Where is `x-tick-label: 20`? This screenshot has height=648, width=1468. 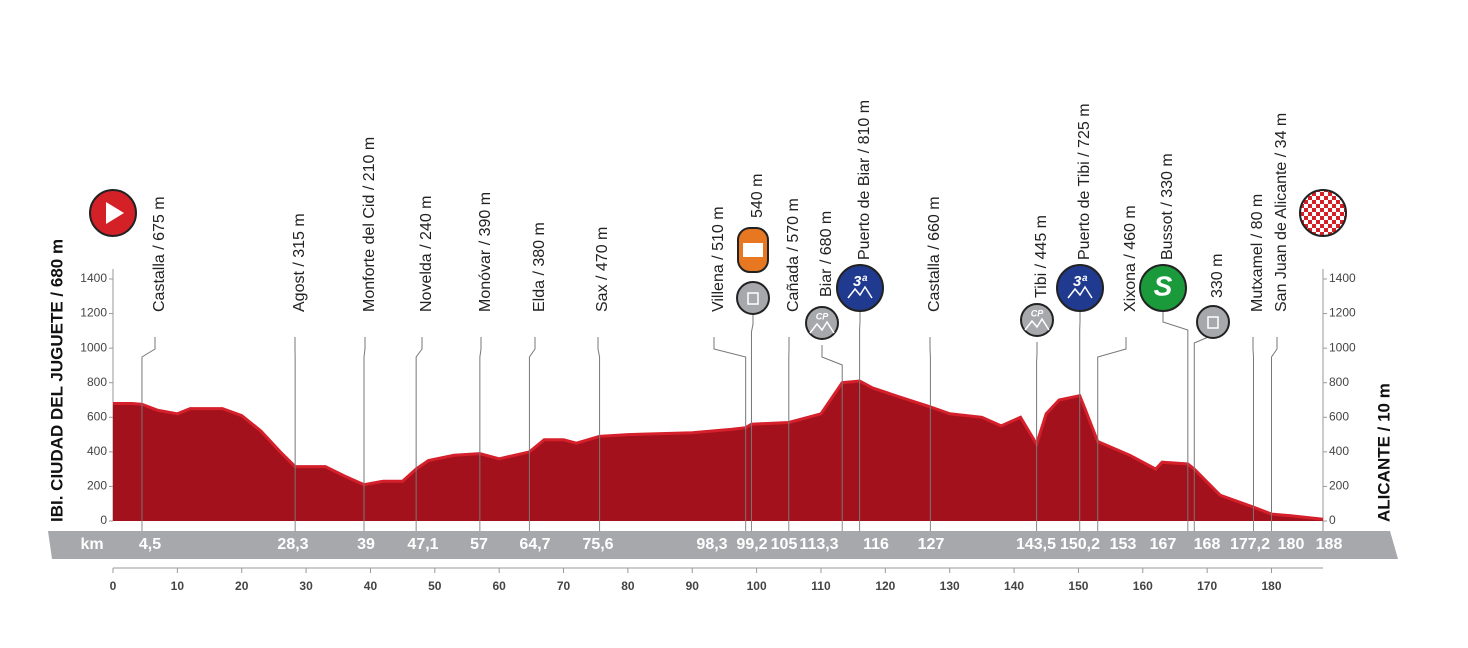
x-tick-label: 20 is located at coordinates (242, 586).